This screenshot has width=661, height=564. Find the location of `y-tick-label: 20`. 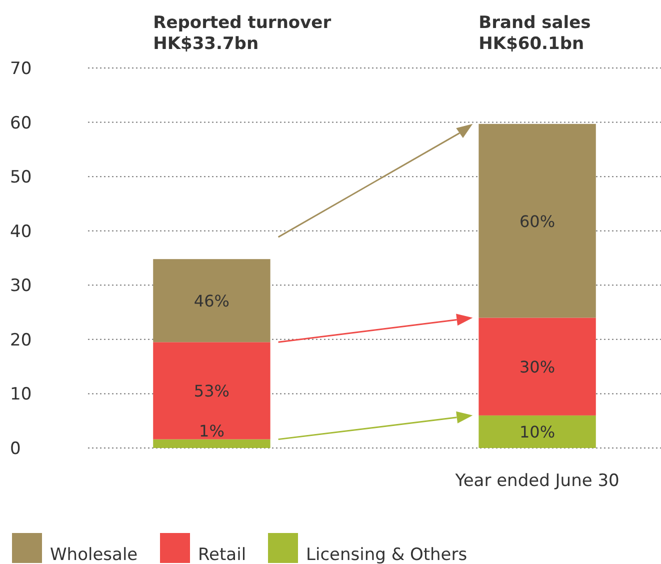

y-tick-label: 20 is located at coordinates (21, 340).